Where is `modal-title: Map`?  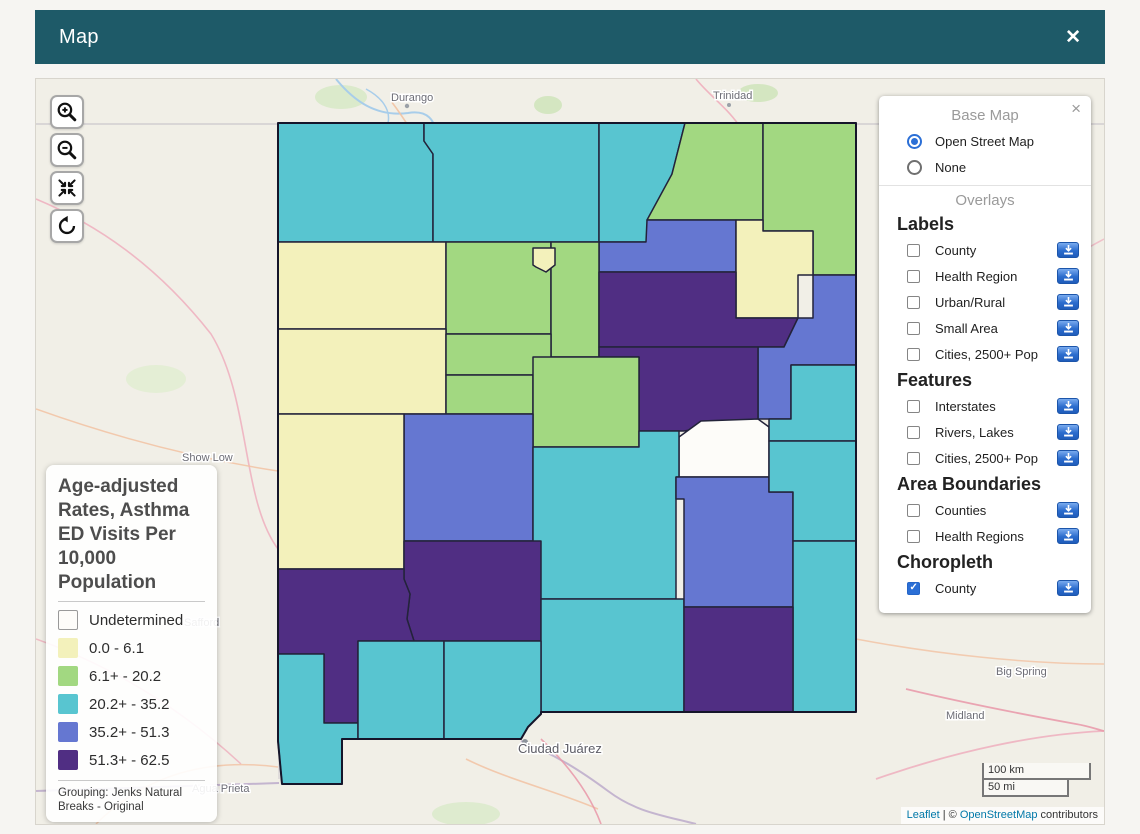 modal-title: Map is located at coordinates (79, 36).